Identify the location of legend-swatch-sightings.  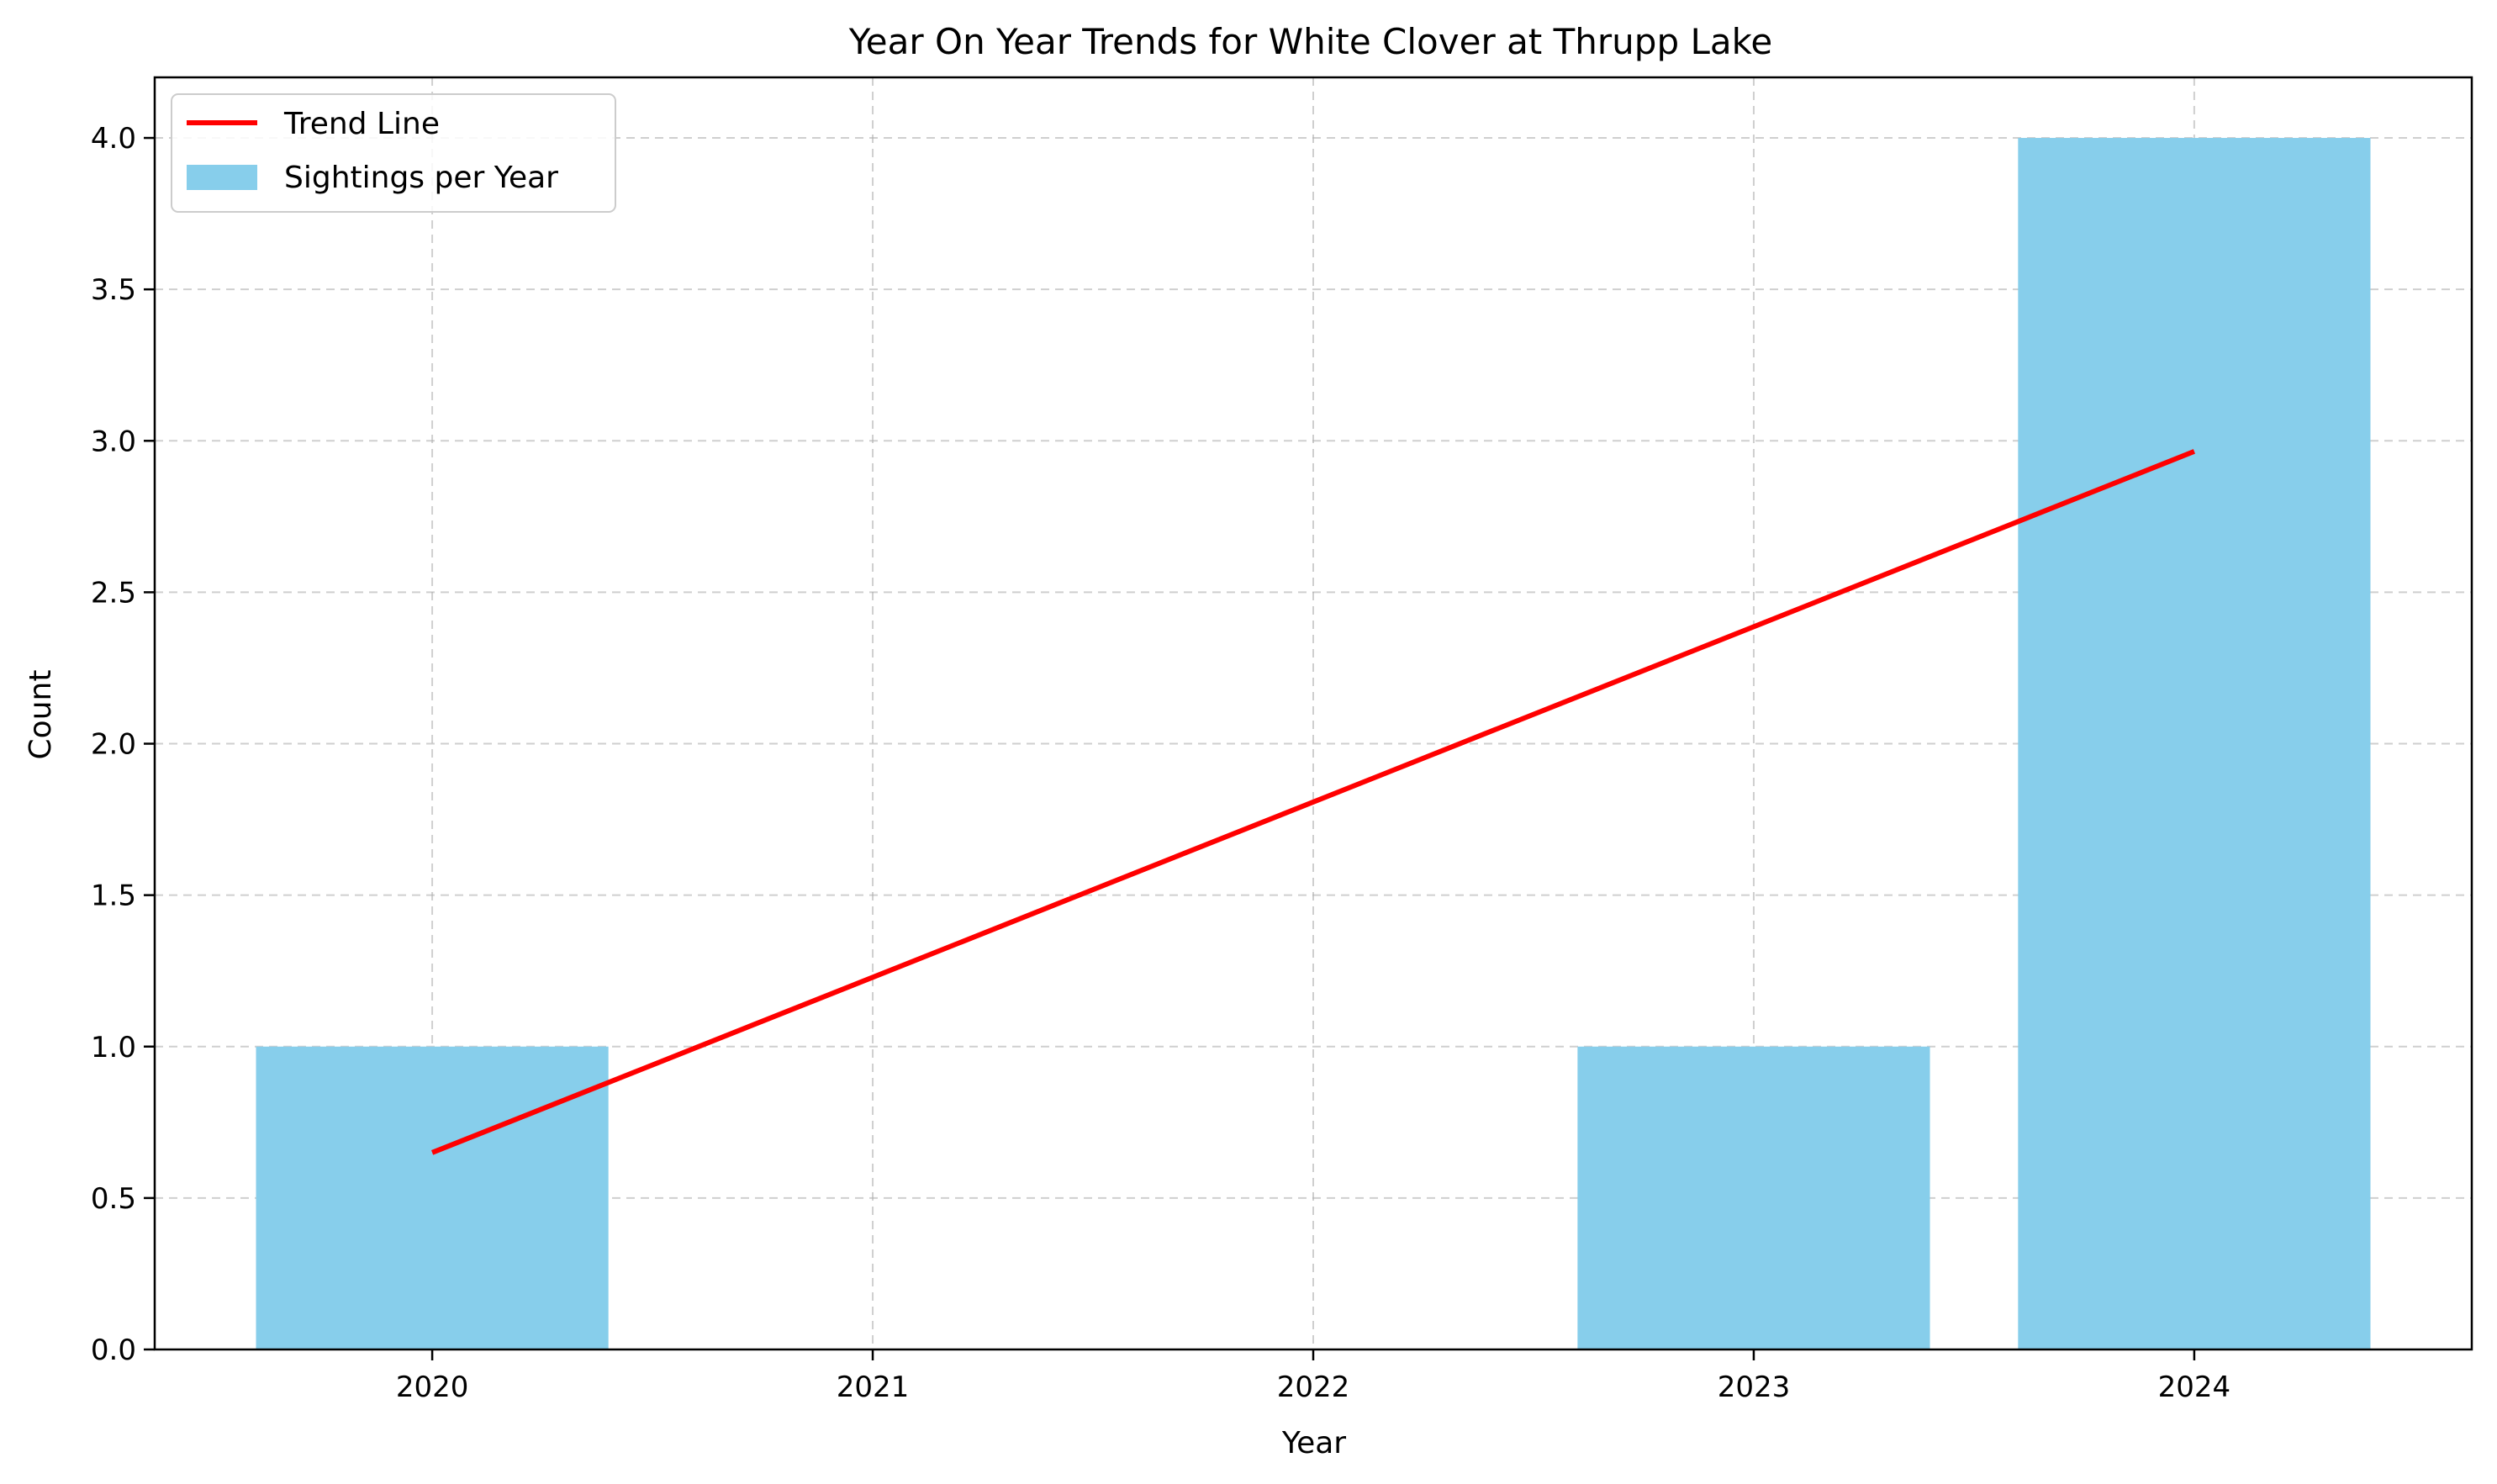
(222, 177).